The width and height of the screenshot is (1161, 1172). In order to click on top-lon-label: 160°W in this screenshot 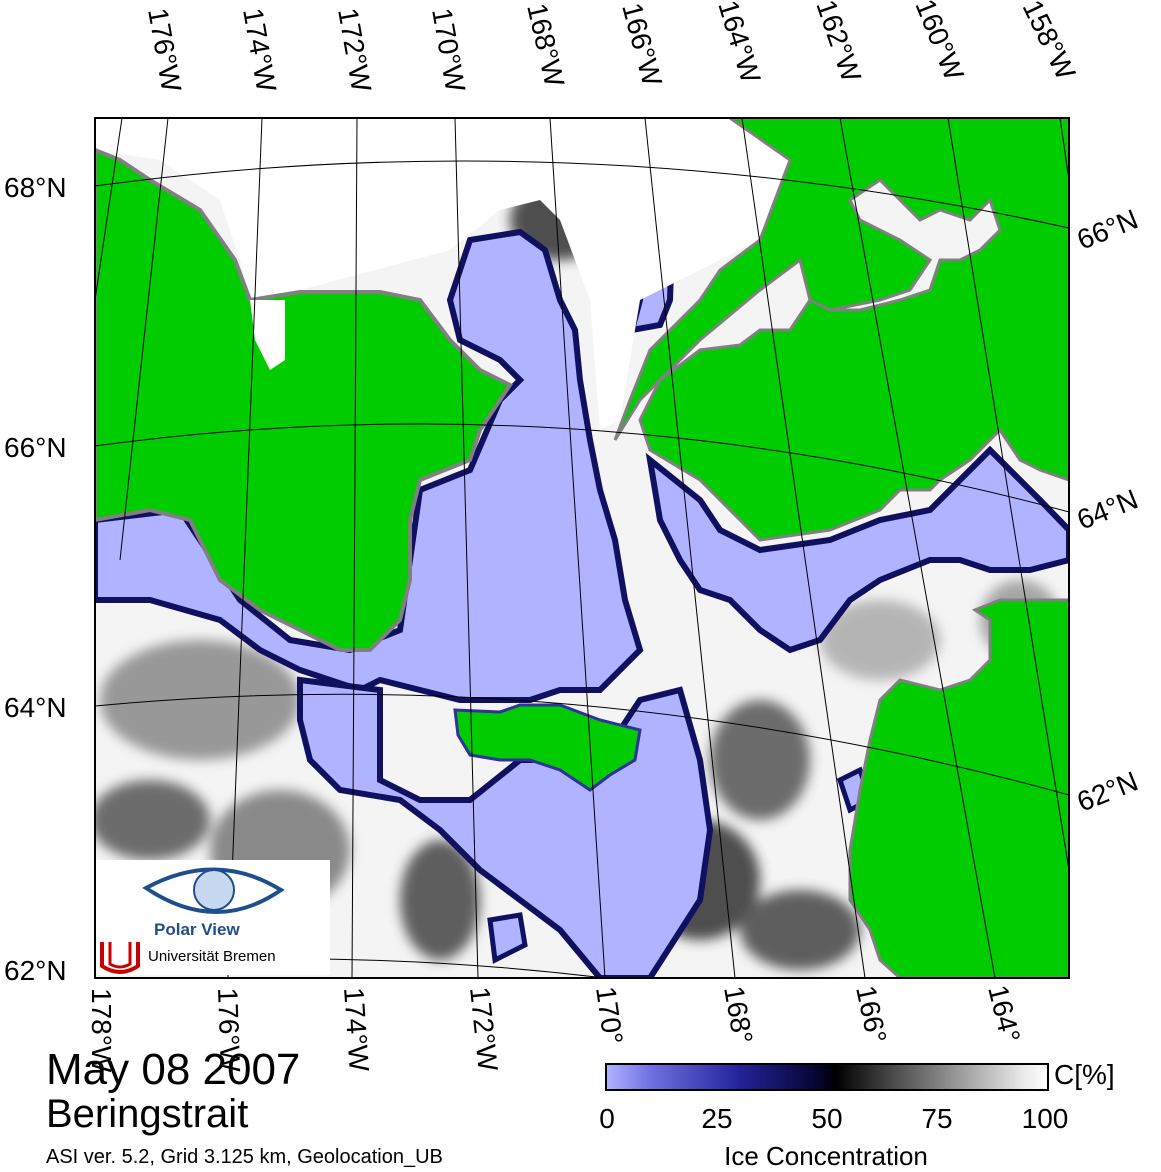, I will do `click(939, 42)`.